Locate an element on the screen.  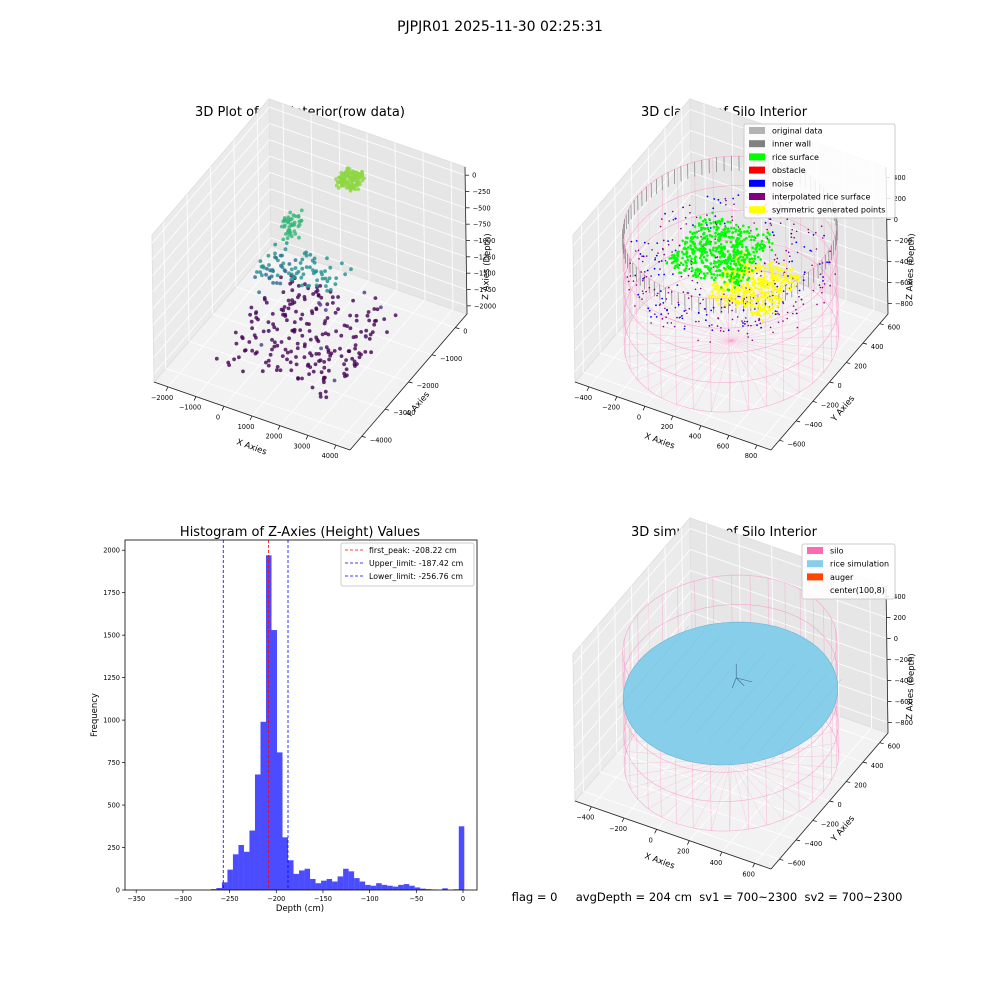
simulation-ytick is located at coordinates (814, 821).